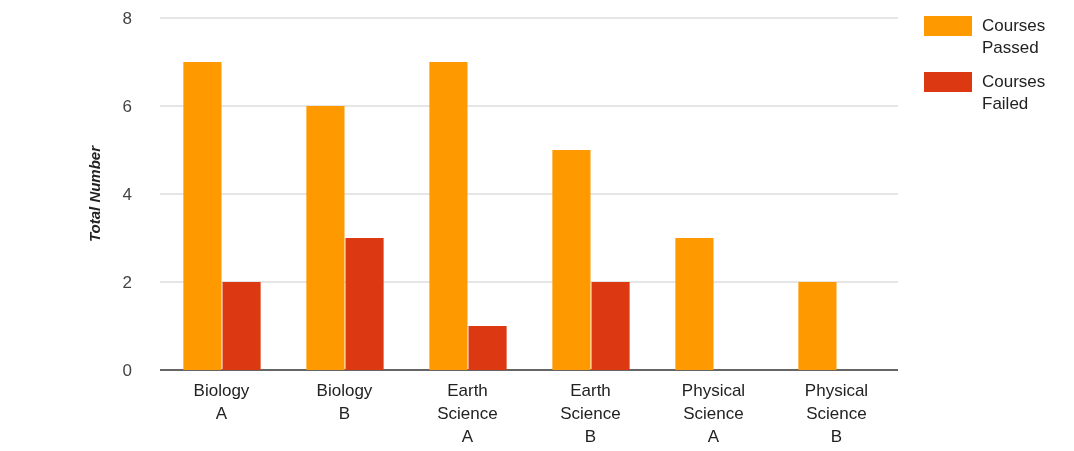  Describe the element at coordinates (1014, 36) in the screenshot. I see `legend-label: Courses Passed` at that location.